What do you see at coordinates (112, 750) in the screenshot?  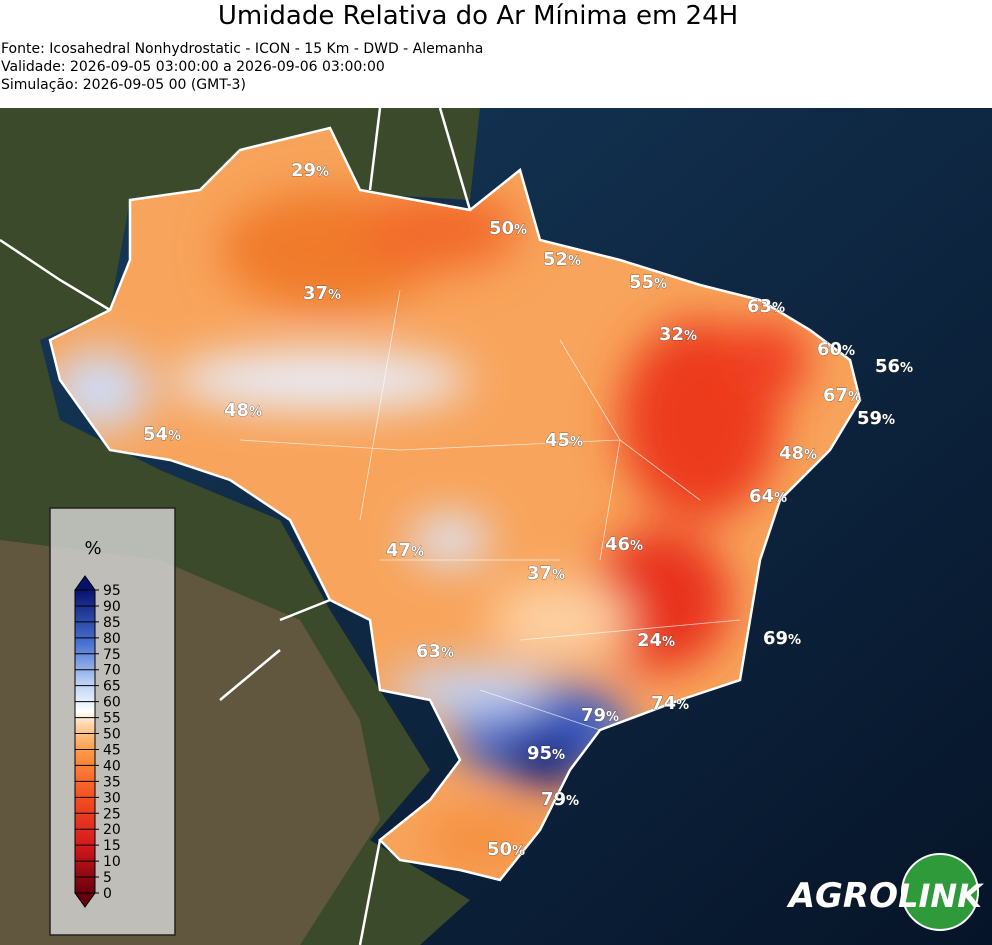 I see `colorbar-tick-label: 45` at bounding box center [112, 750].